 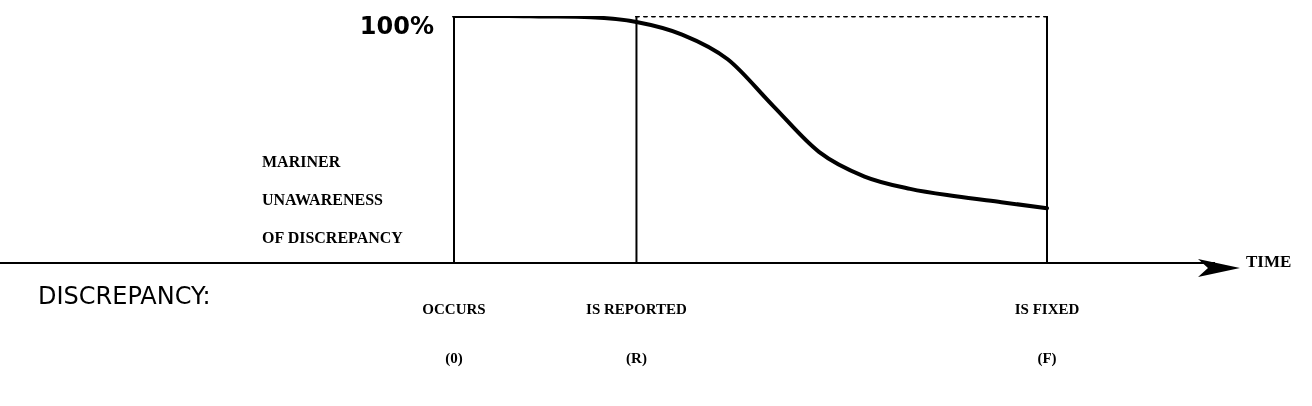 I want to click on text: DISCREPANCY:, so click(x=124, y=296).